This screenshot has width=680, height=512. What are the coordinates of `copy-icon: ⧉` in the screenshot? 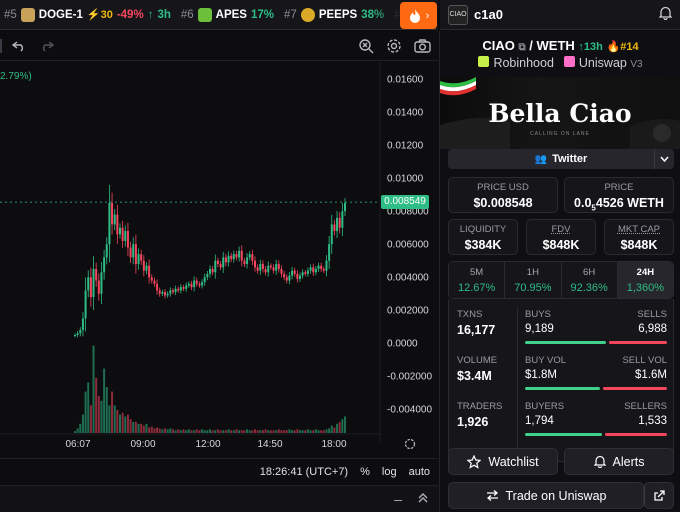 It's located at (522, 47).